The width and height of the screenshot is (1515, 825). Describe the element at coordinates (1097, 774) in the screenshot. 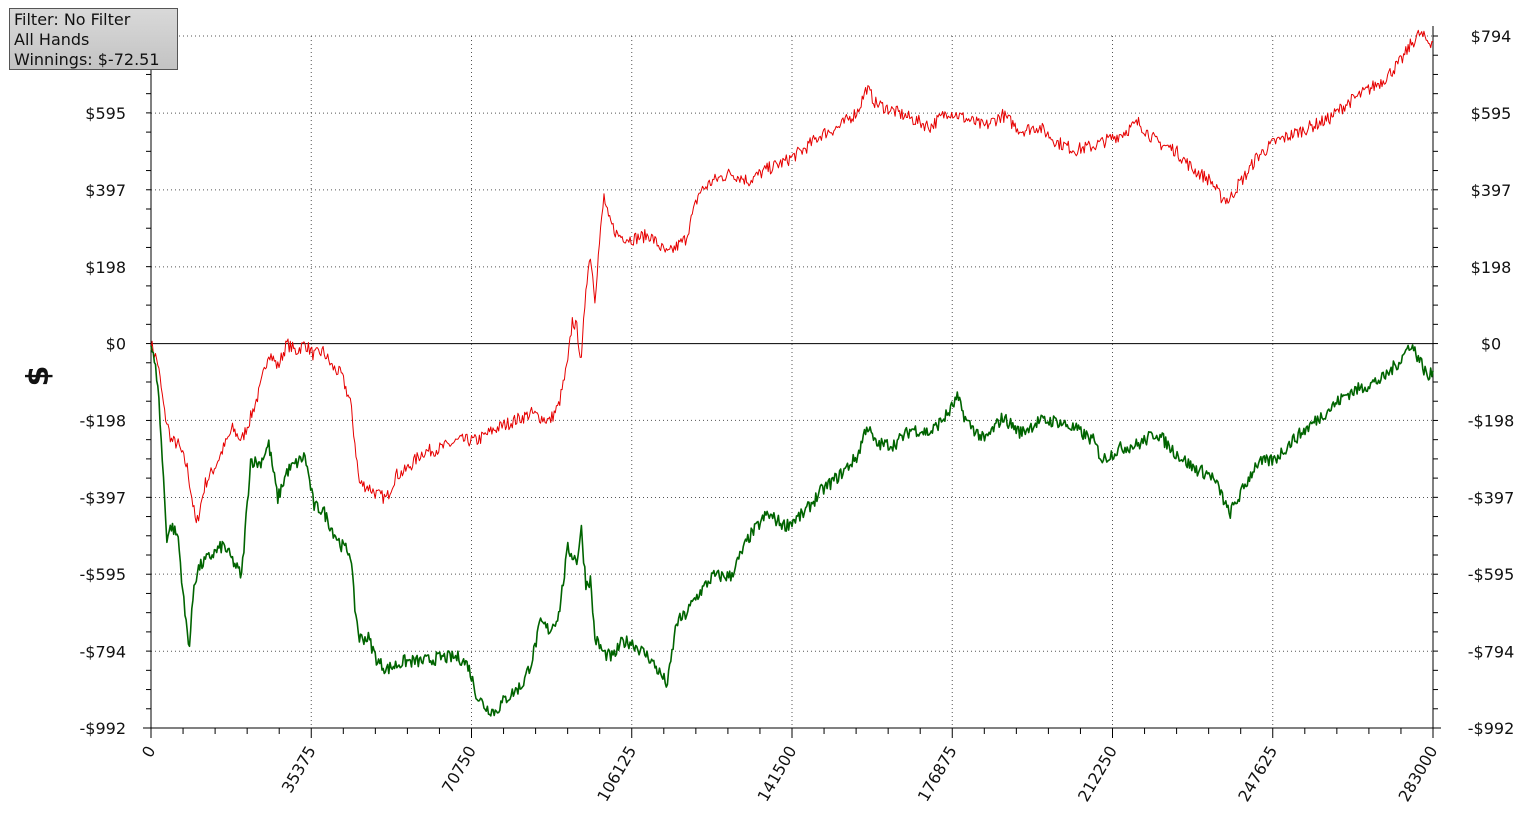

I see `x-tick-label: 212250` at that location.